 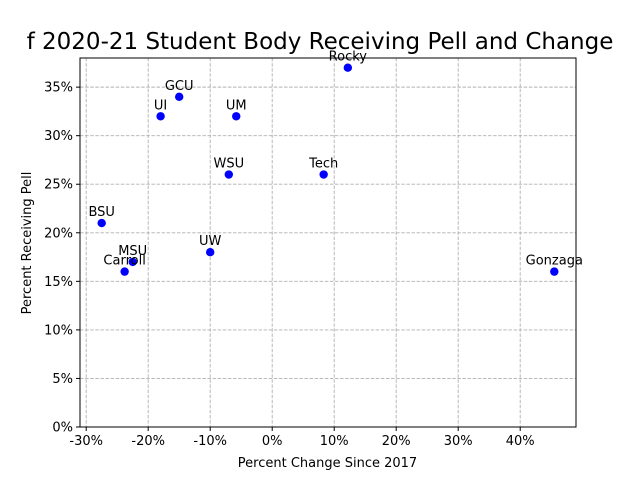 What do you see at coordinates (327, 463) in the screenshot?
I see `x-axis-label: Percent Change Since 2017` at bounding box center [327, 463].